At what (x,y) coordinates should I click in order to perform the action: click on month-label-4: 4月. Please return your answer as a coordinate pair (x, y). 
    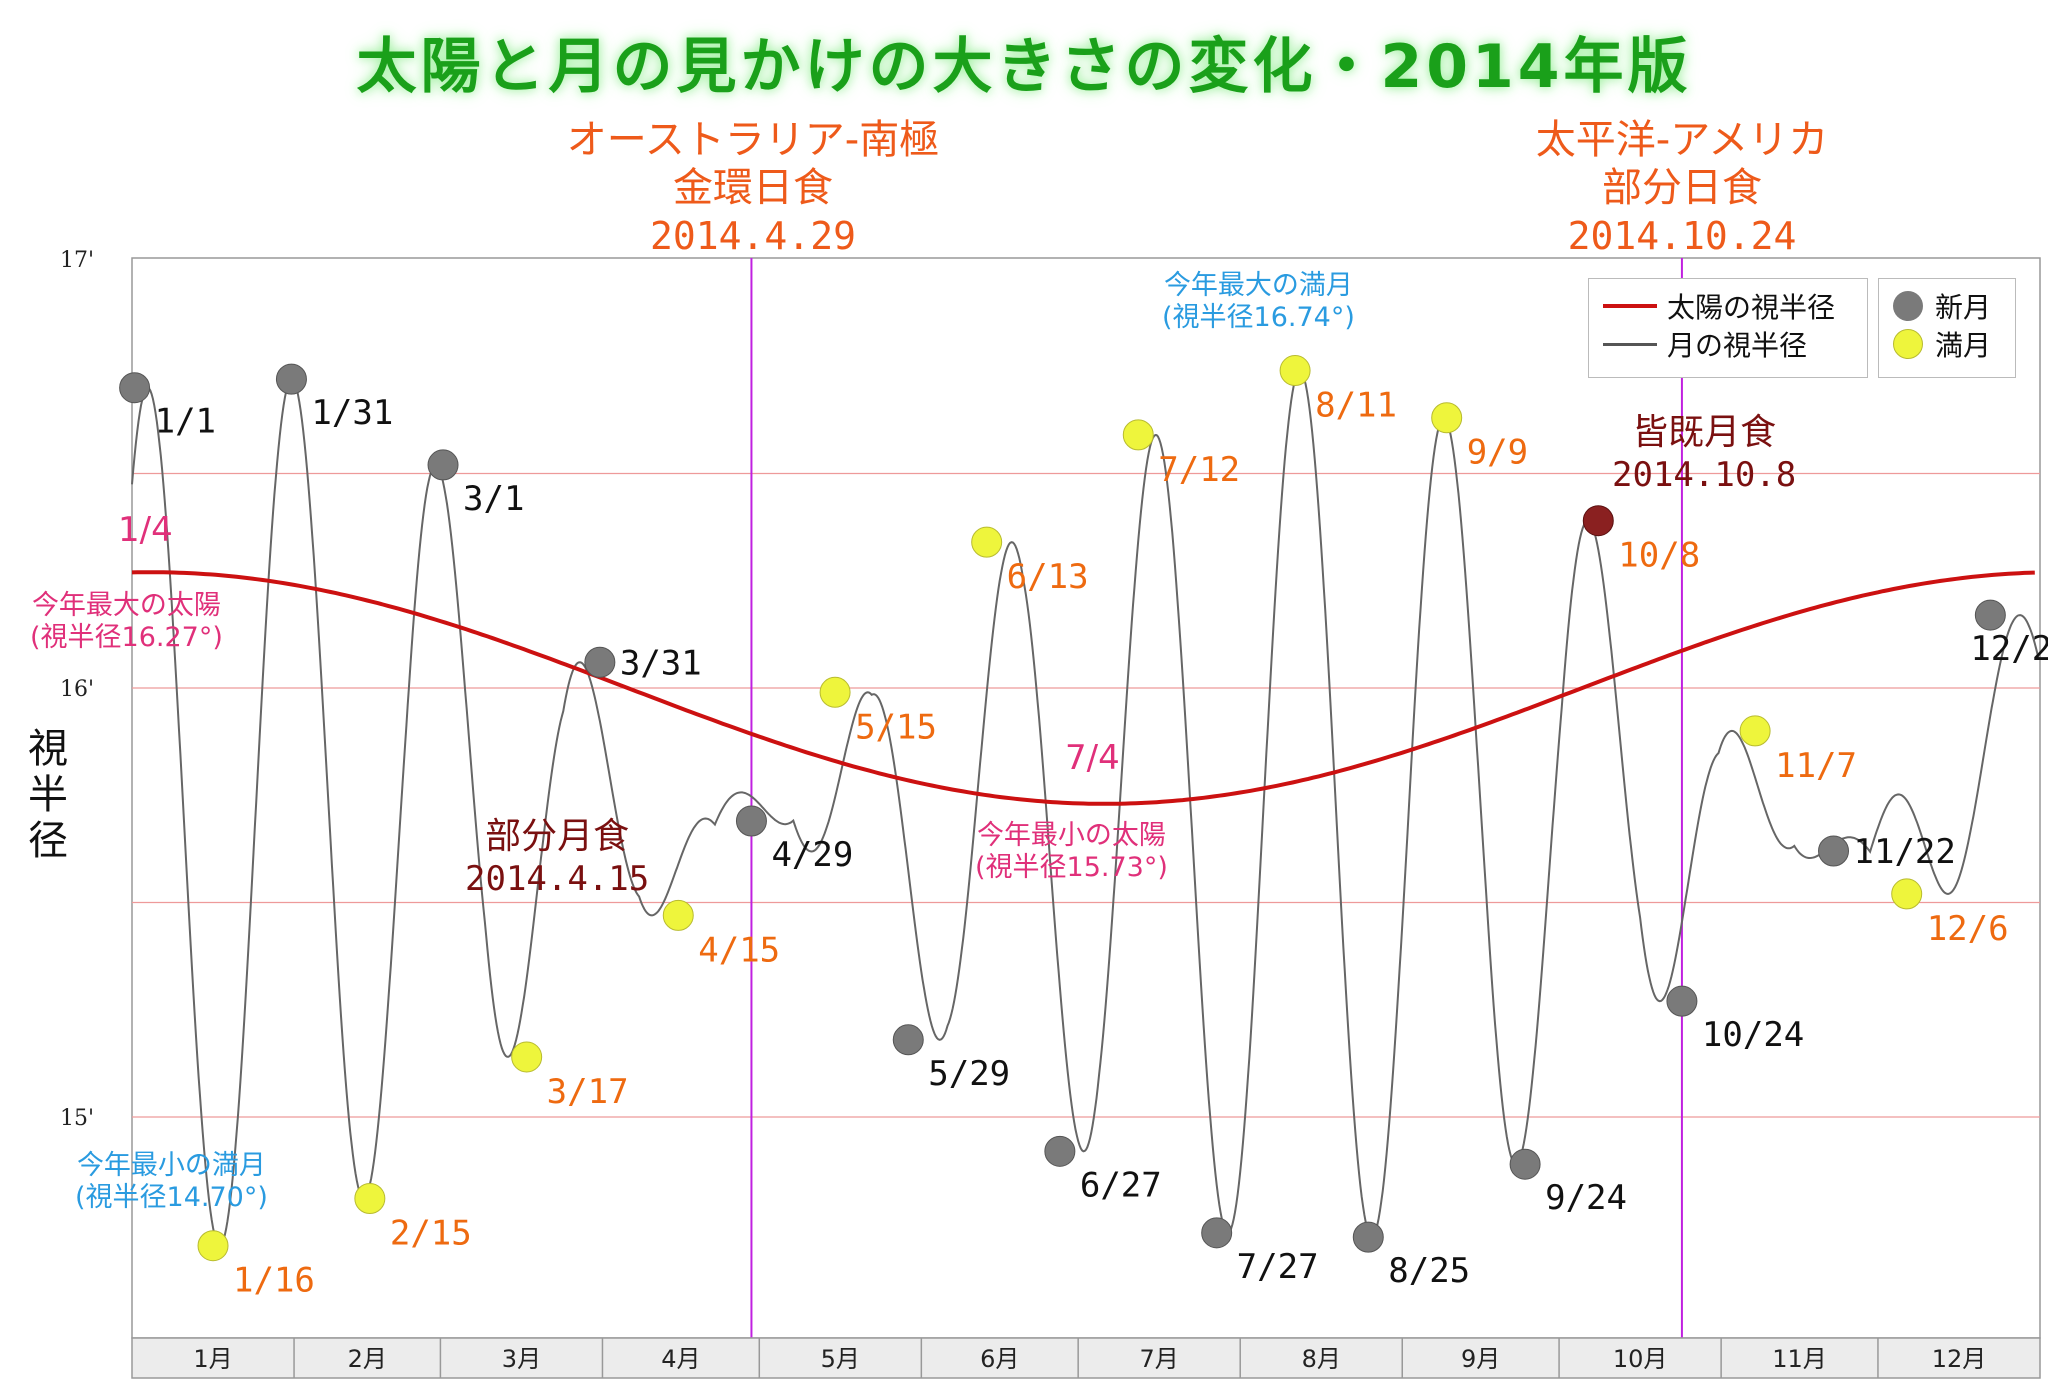
    Looking at the image, I should click on (680, 1359).